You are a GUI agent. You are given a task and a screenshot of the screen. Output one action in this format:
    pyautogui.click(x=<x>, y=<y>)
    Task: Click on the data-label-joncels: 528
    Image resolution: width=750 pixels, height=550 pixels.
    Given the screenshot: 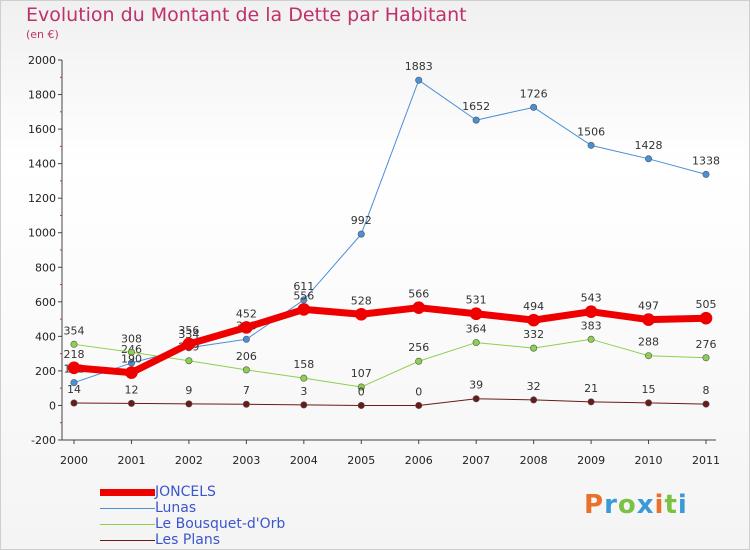 What is the action you would take?
    pyautogui.click(x=361, y=300)
    